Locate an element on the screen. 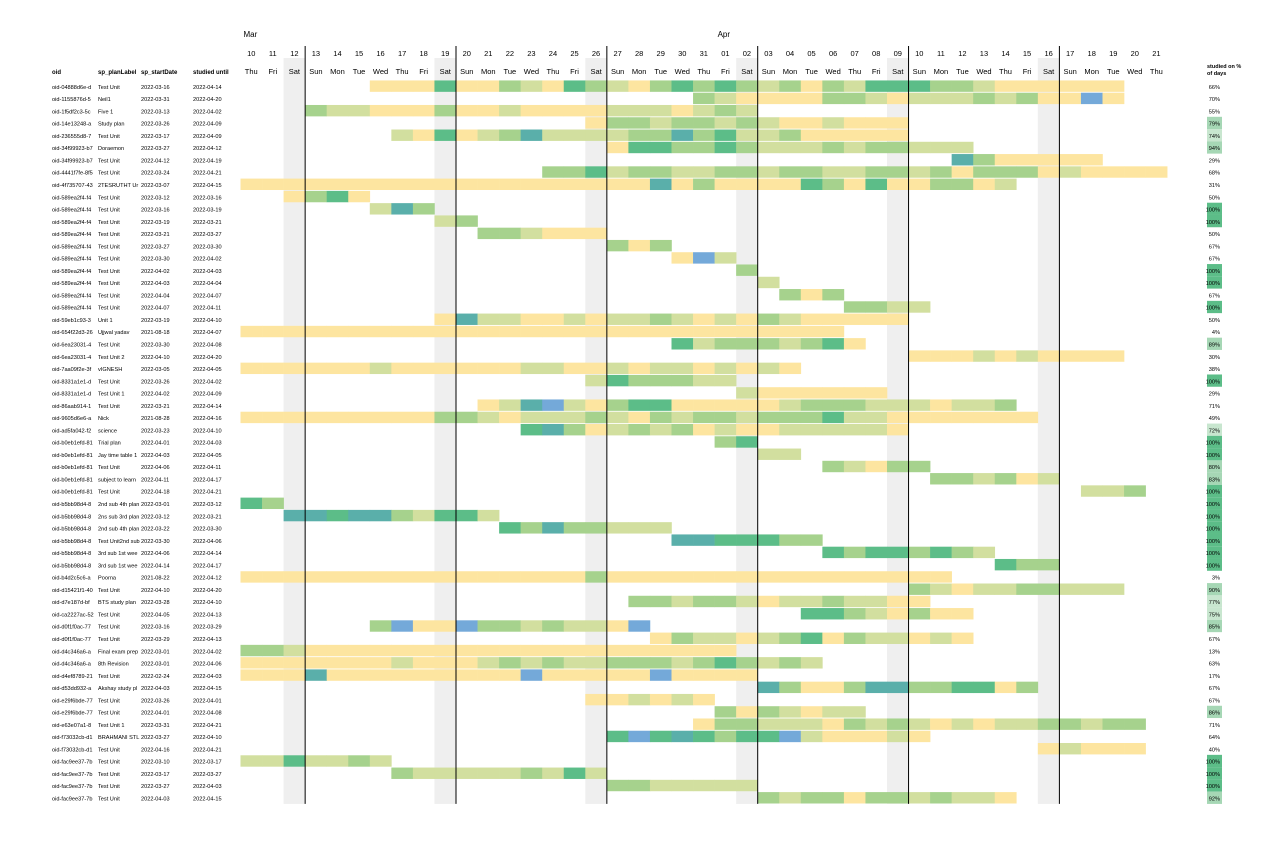  day-number-label: 25 is located at coordinates (574, 53).